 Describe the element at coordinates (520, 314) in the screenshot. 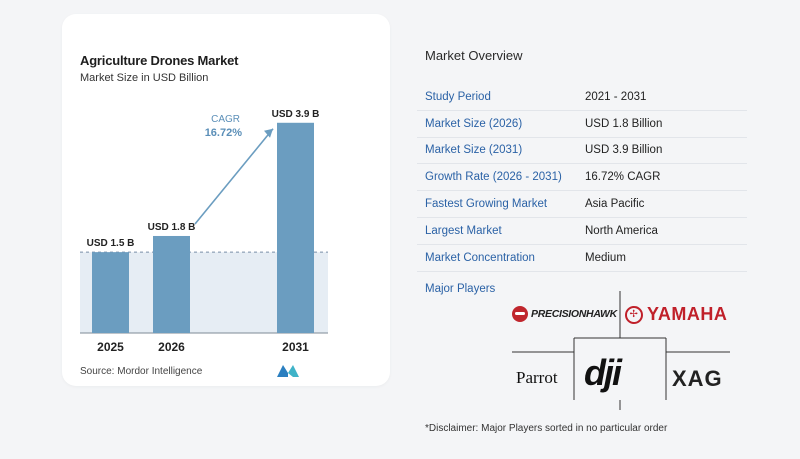

I see `precisionhawk-mark-icon` at that location.